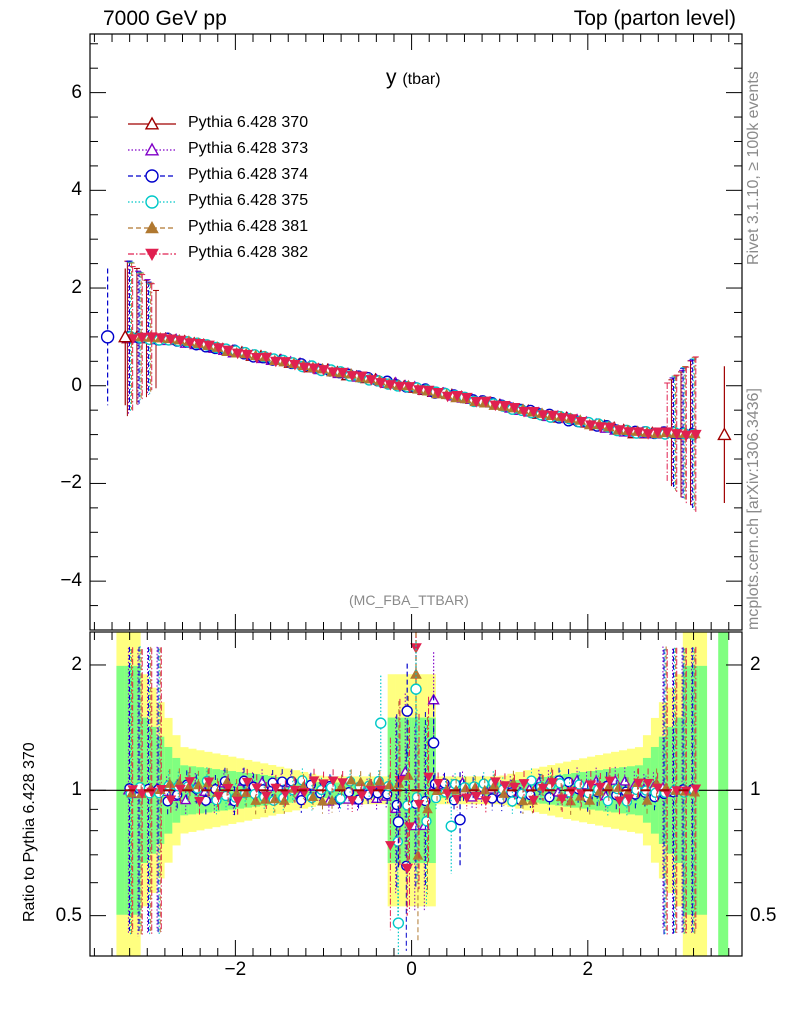  Describe the element at coordinates (76, 288) in the screenshot. I see `y-tick-label: 2` at that location.